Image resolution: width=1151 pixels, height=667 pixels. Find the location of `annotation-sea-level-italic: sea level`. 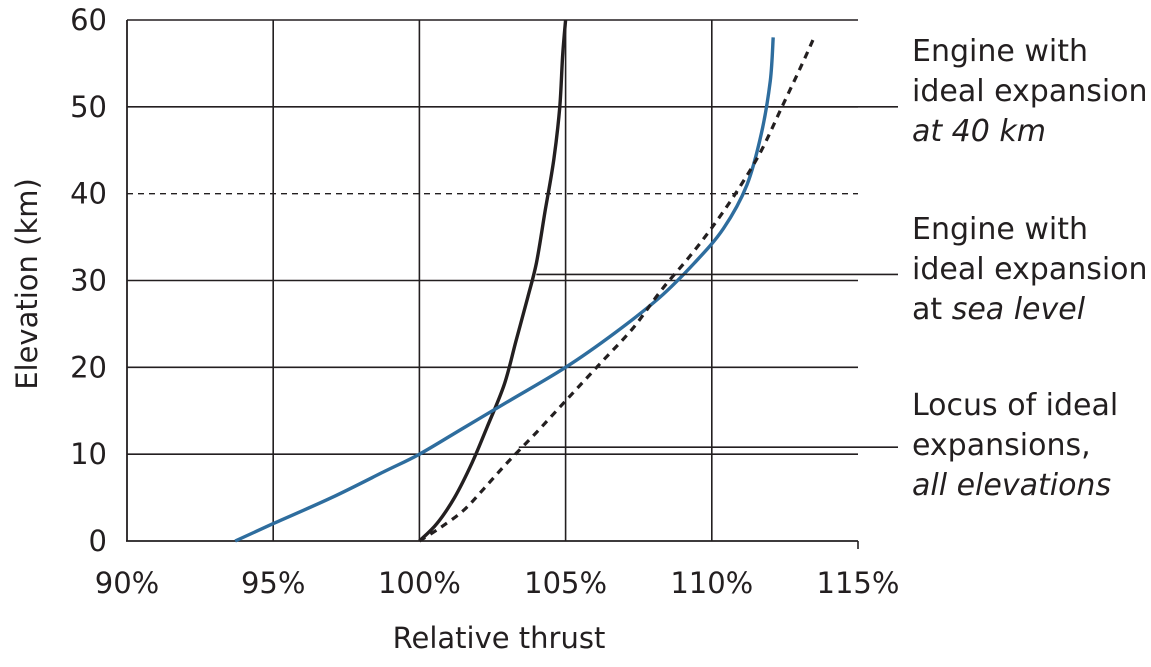

annotation-sea-level-italic: sea level is located at coordinates (1018, 309).